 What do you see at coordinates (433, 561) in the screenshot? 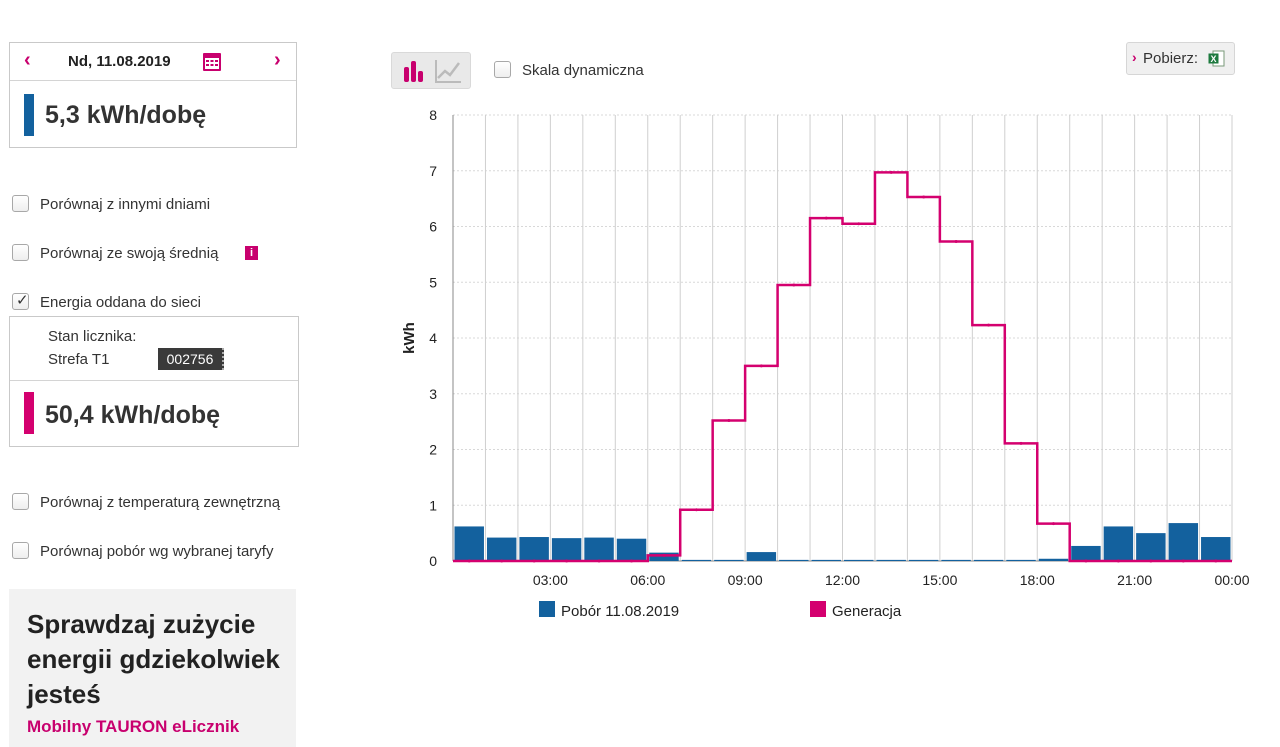
I see `y-tick-label: 0` at bounding box center [433, 561].